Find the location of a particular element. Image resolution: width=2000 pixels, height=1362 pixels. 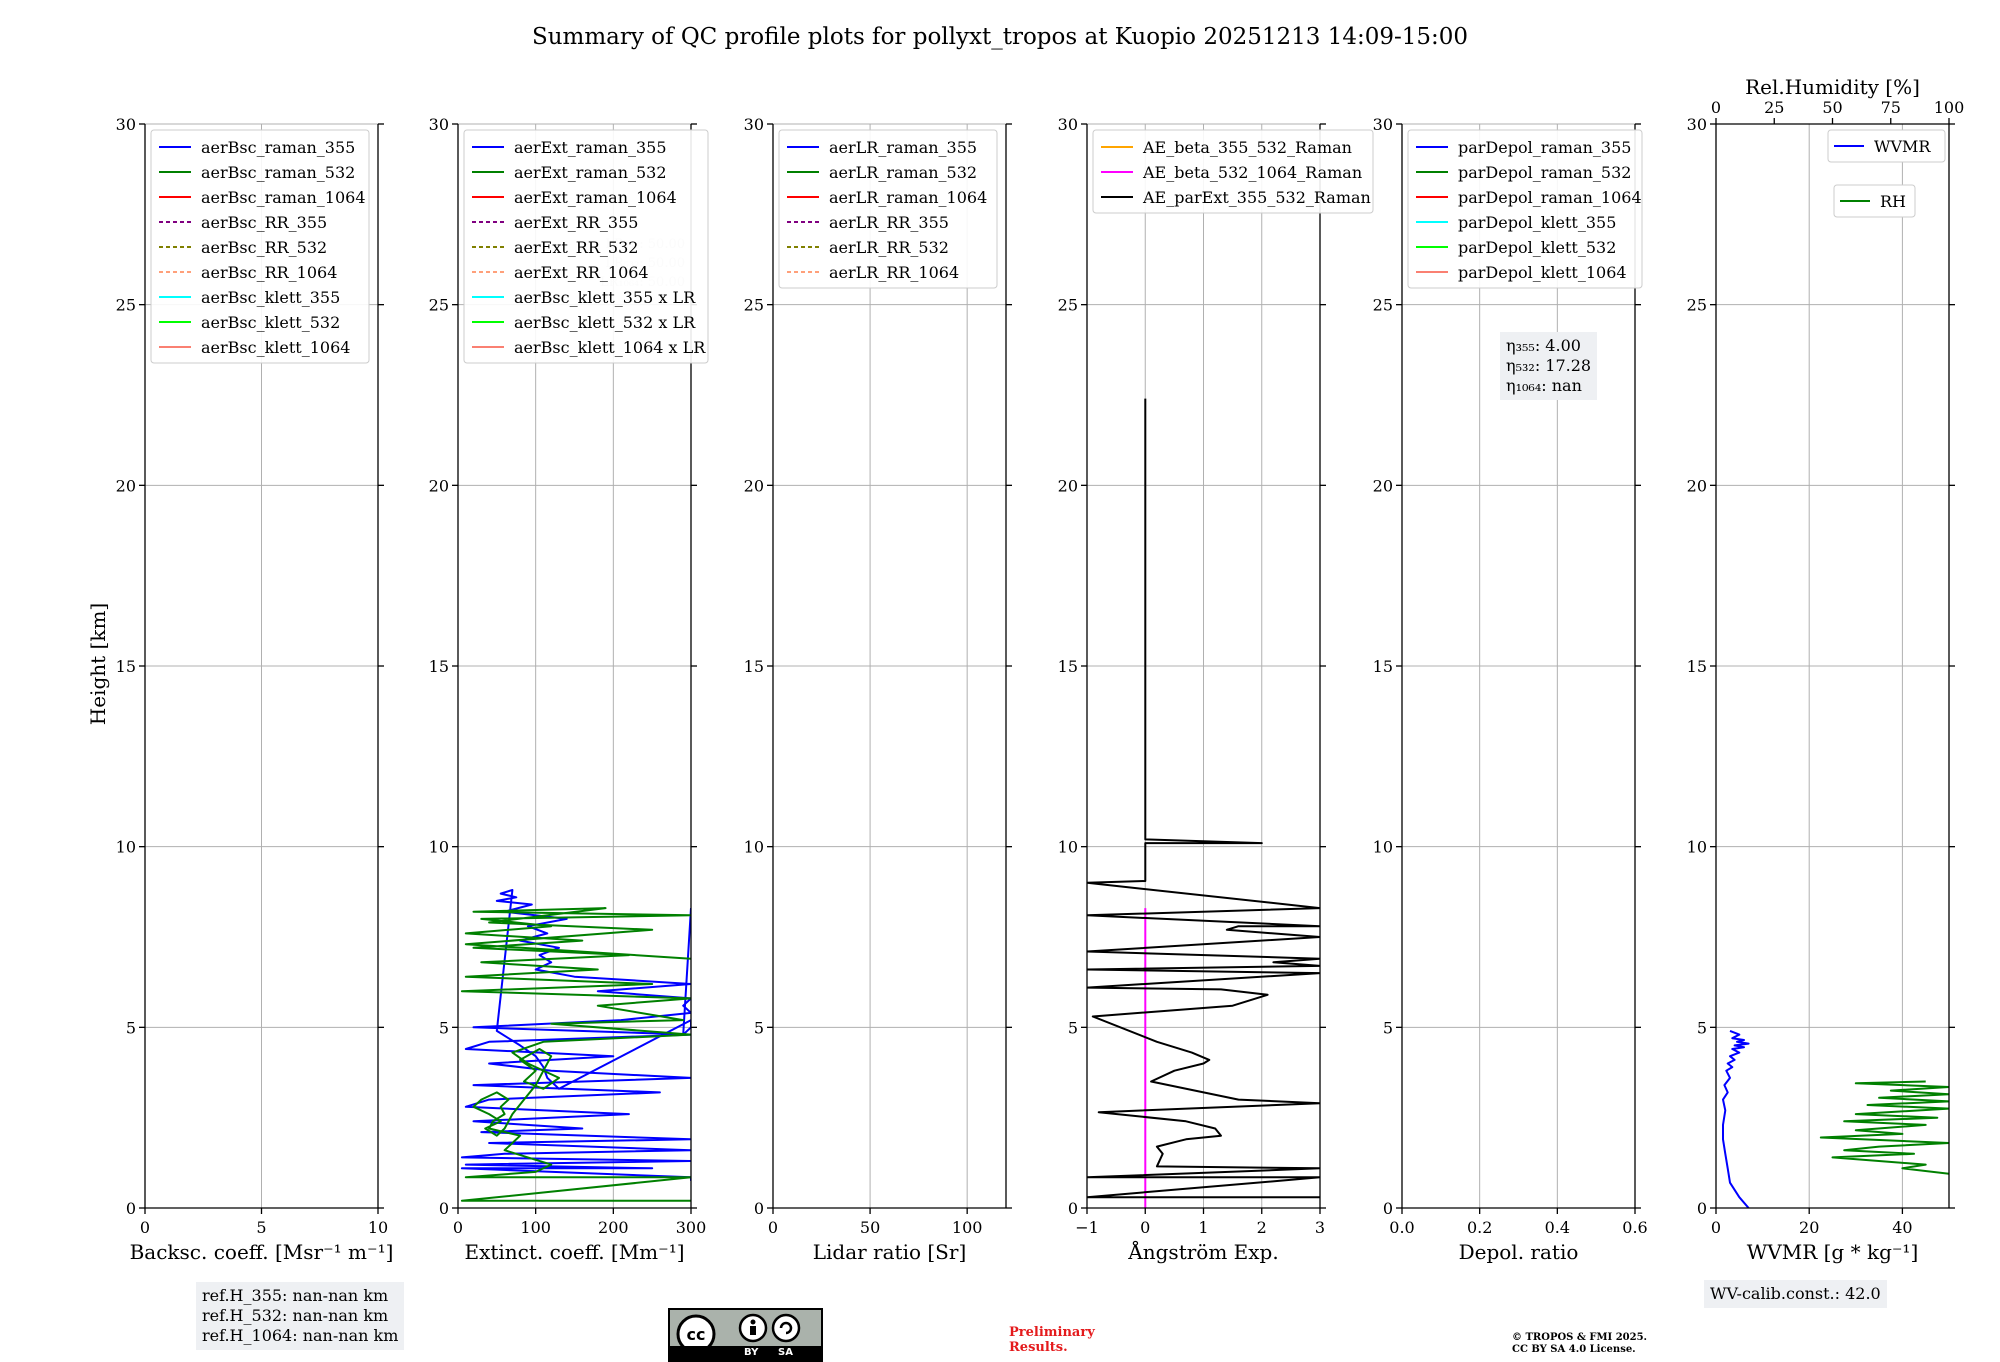

x-tick-label: 300 is located at coordinates (691, 1227).